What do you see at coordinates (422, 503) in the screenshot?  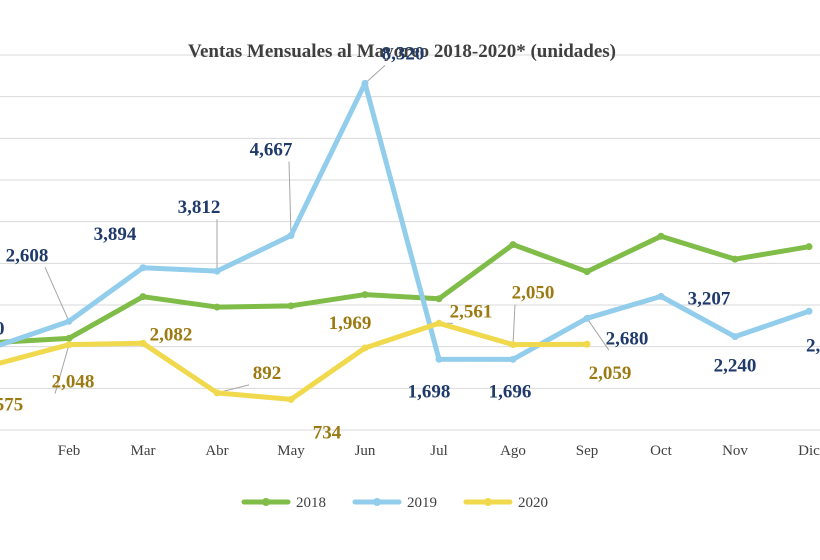 I see `legend-label: 2019` at bounding box center [422, 503].